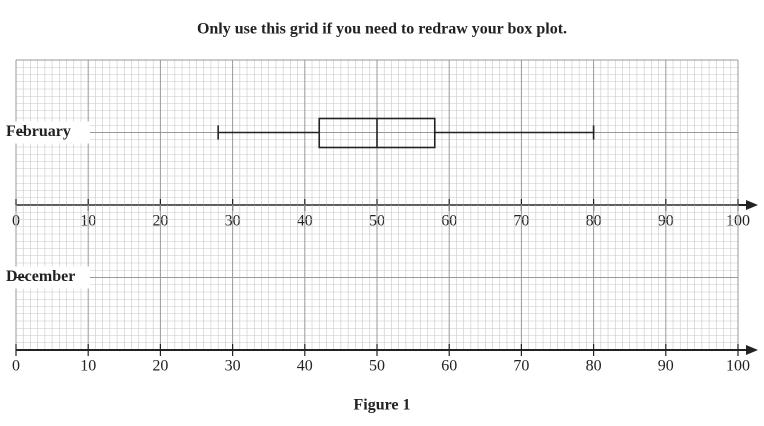 This screenshot has height=426, width=764. I want to click on x-tick-label: 70, so click(521, 366).